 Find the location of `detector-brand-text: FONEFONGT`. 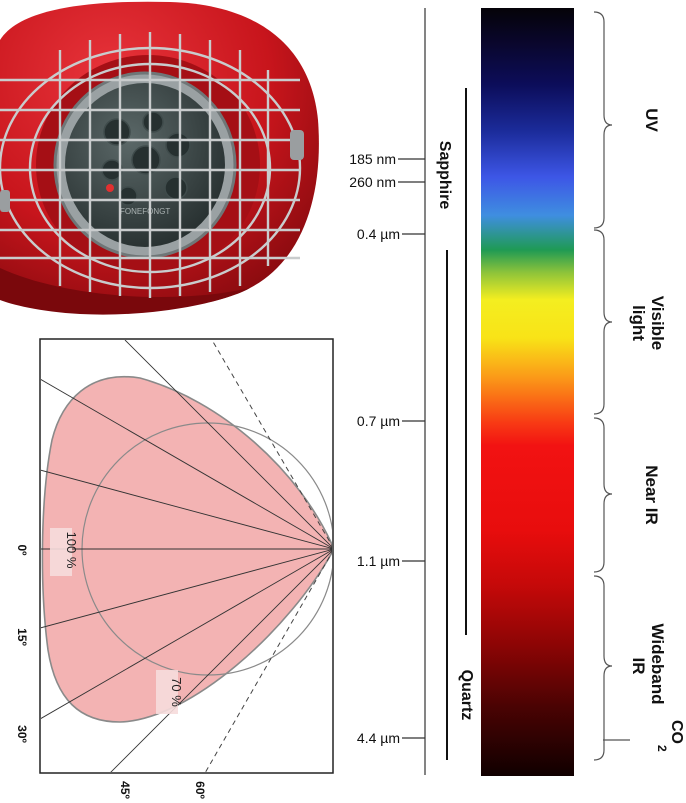

detector-brand-text: FONEFONGT is located at coordinates (145, 211).